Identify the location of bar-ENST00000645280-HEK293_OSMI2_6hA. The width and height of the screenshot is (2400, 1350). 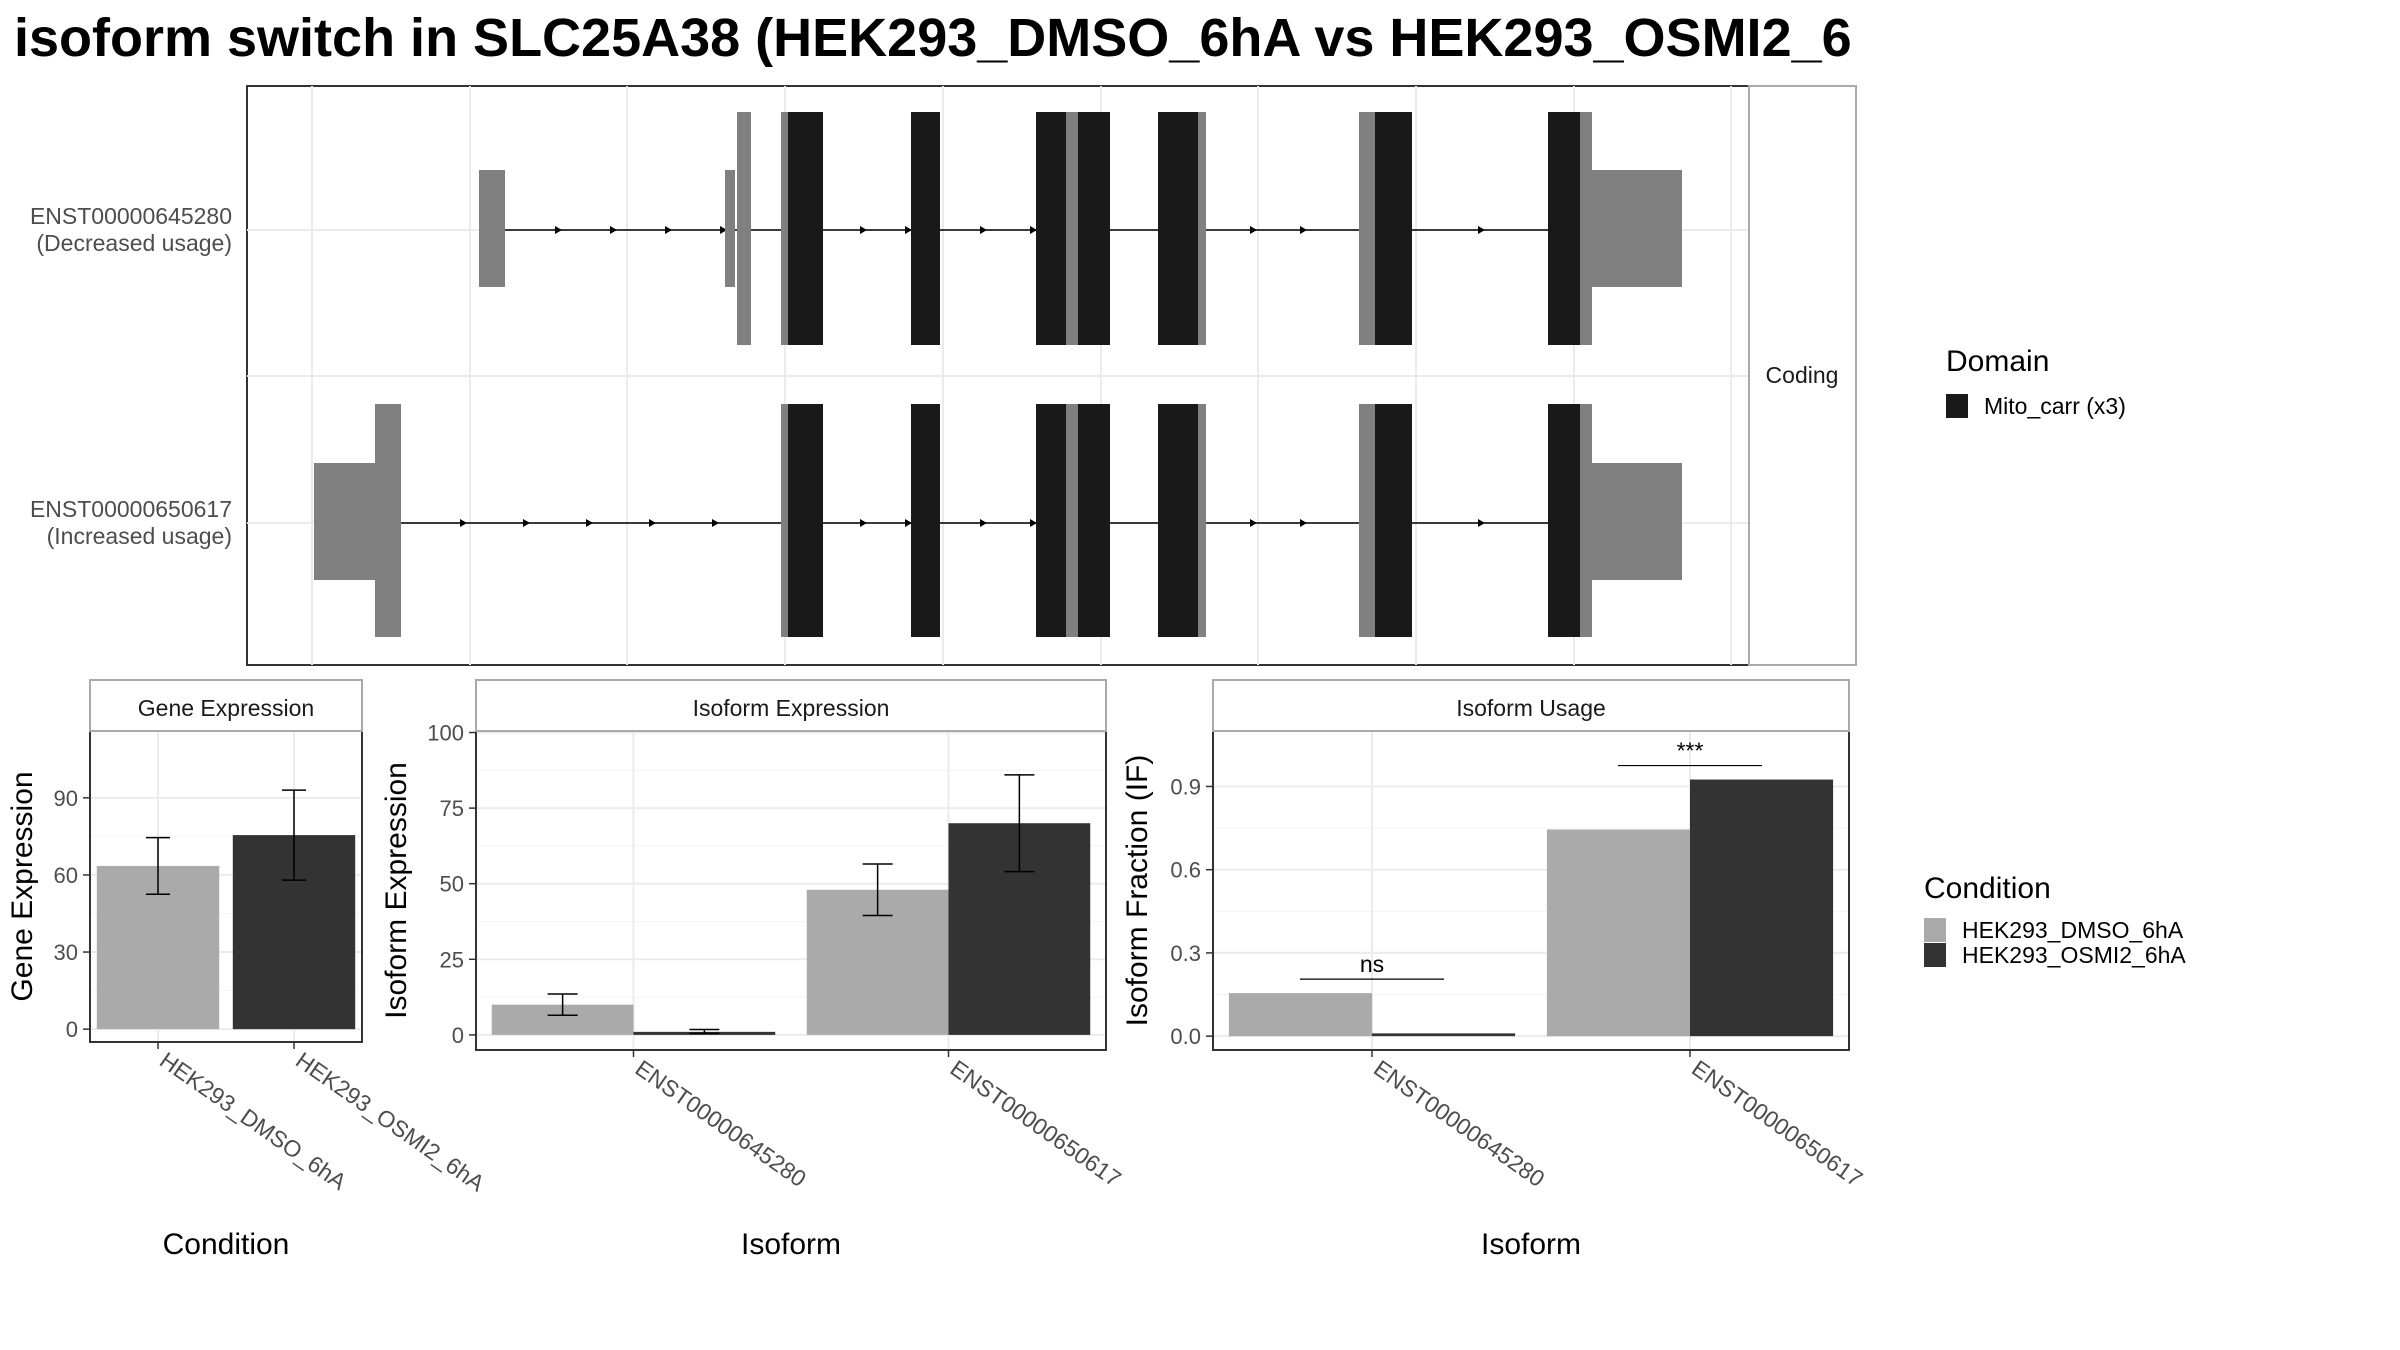
(1444, 1035).